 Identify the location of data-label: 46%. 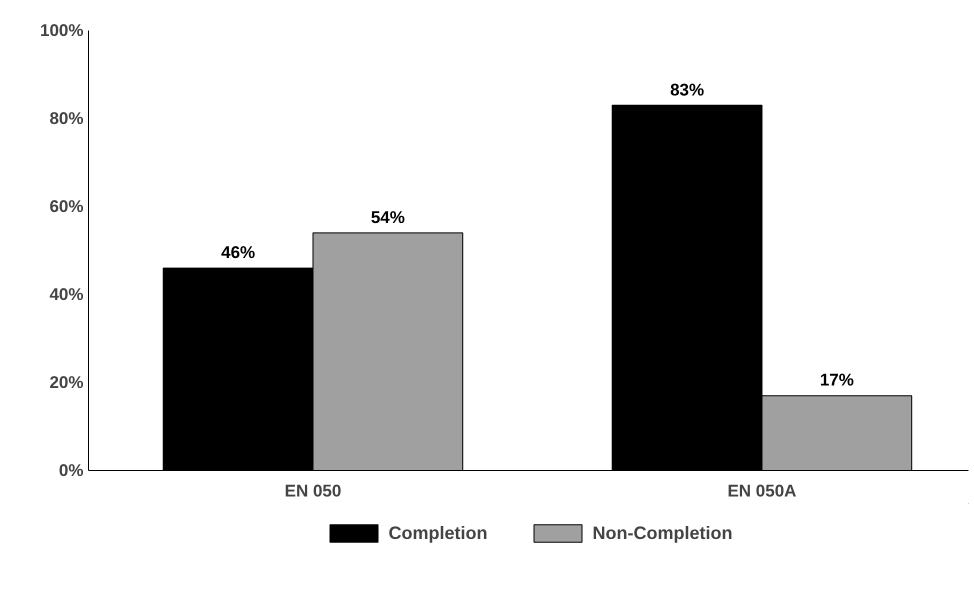
(238, 252).